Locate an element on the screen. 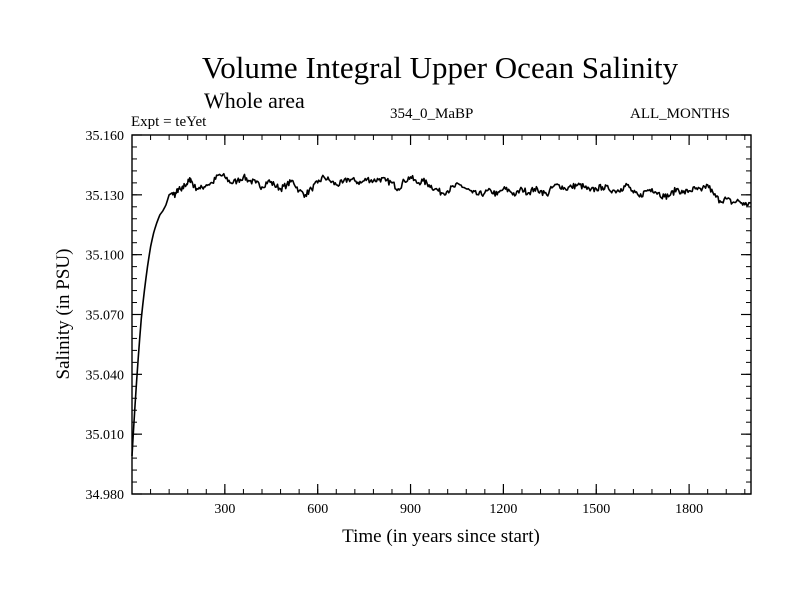  y-tick-label: 34.980 is located at coordinates (105, 495).